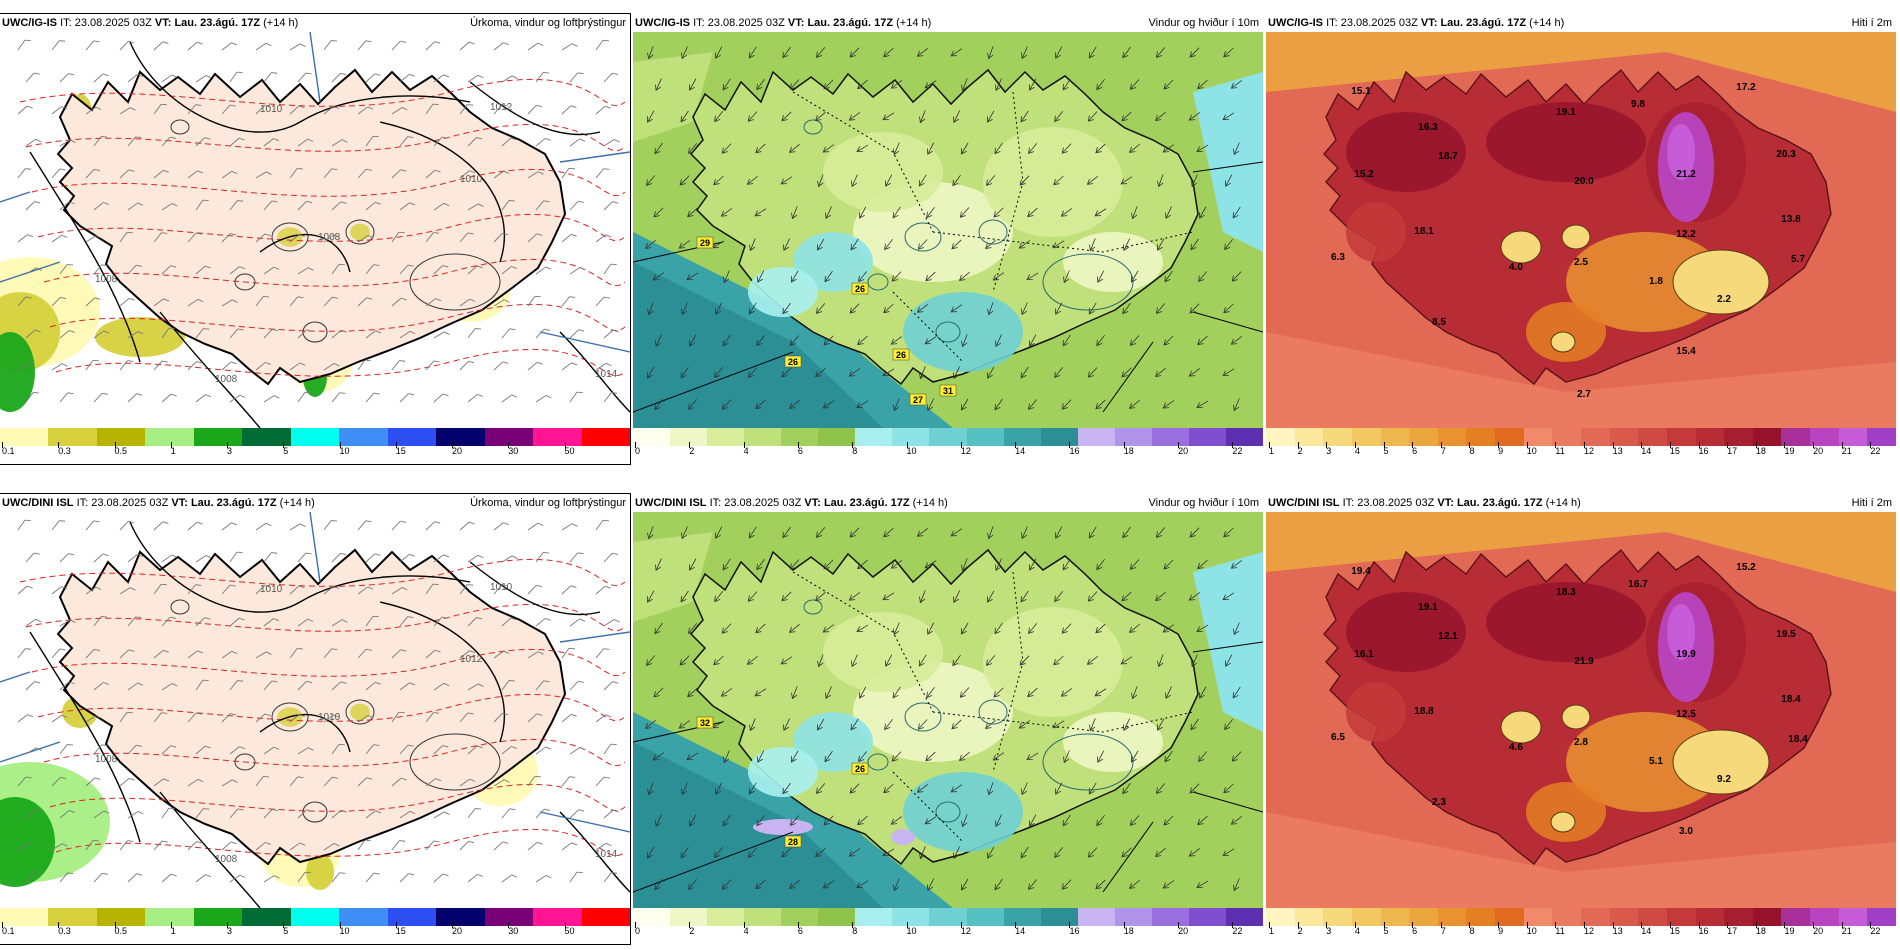 Image resolution: width=1900 pixels, height=950 pixels. What do you see at coordinates (850, 23) in the screenshot?
I see `vt-value: Lau. 23.ágú. 17Z` at bounding box center [850, 23].